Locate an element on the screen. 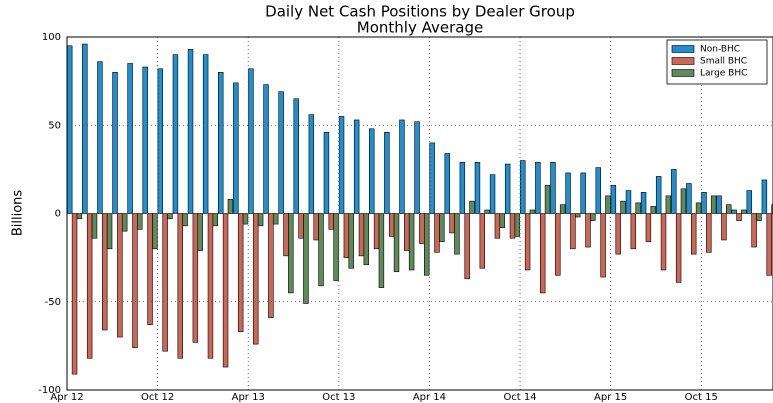  x-tick-label: Apr 15 is located at coordinates (610, 397).